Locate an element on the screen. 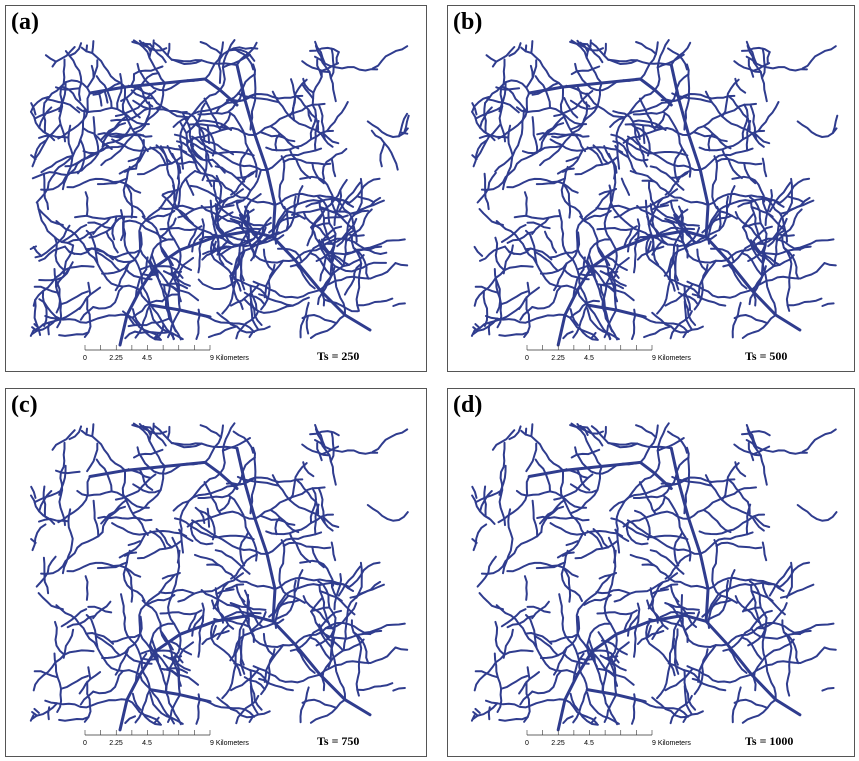  threshold-label: Ts = 500 is located at coordinates (766, 356).